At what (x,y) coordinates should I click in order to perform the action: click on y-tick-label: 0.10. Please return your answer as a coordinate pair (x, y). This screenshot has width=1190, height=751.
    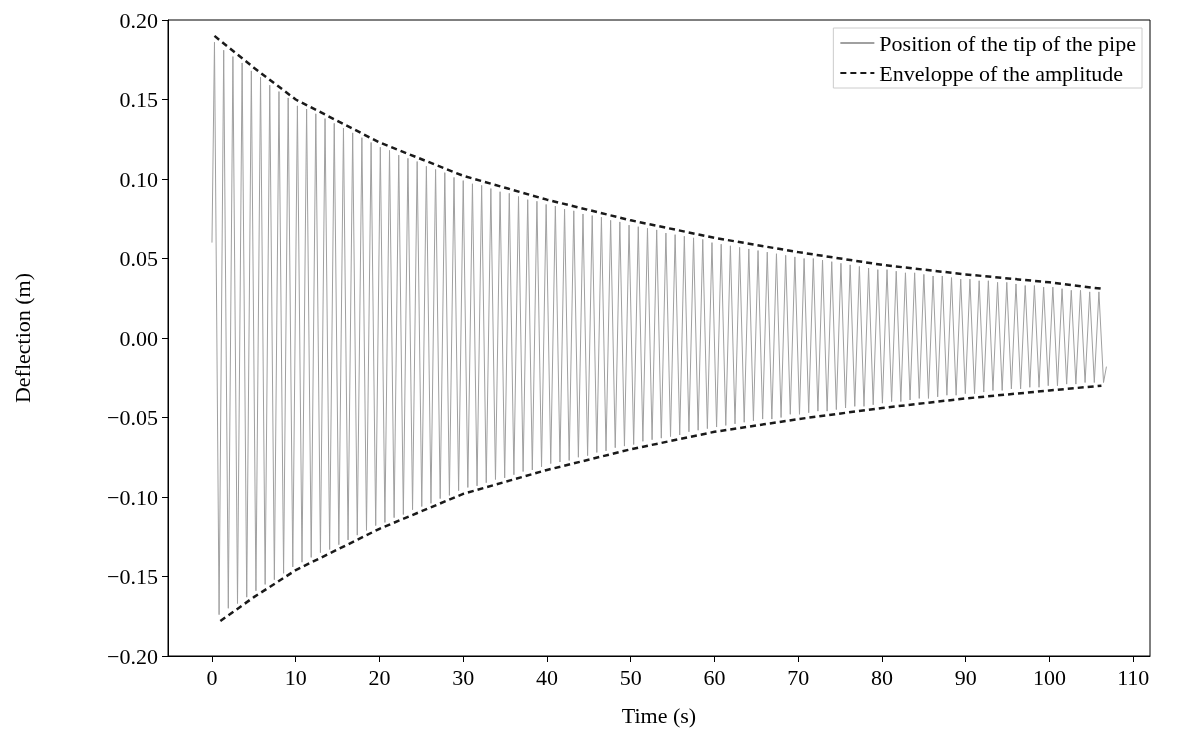
    Looking at the image, I should click on (138, 179).